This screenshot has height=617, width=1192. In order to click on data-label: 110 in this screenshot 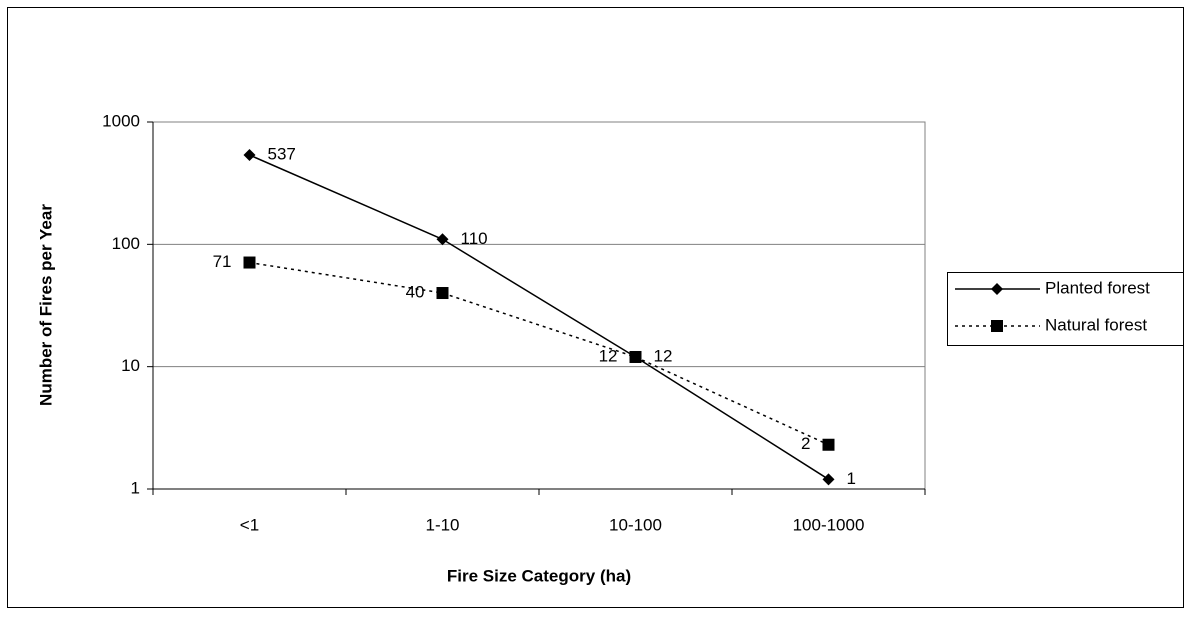, I will do `click(474, 238)`.